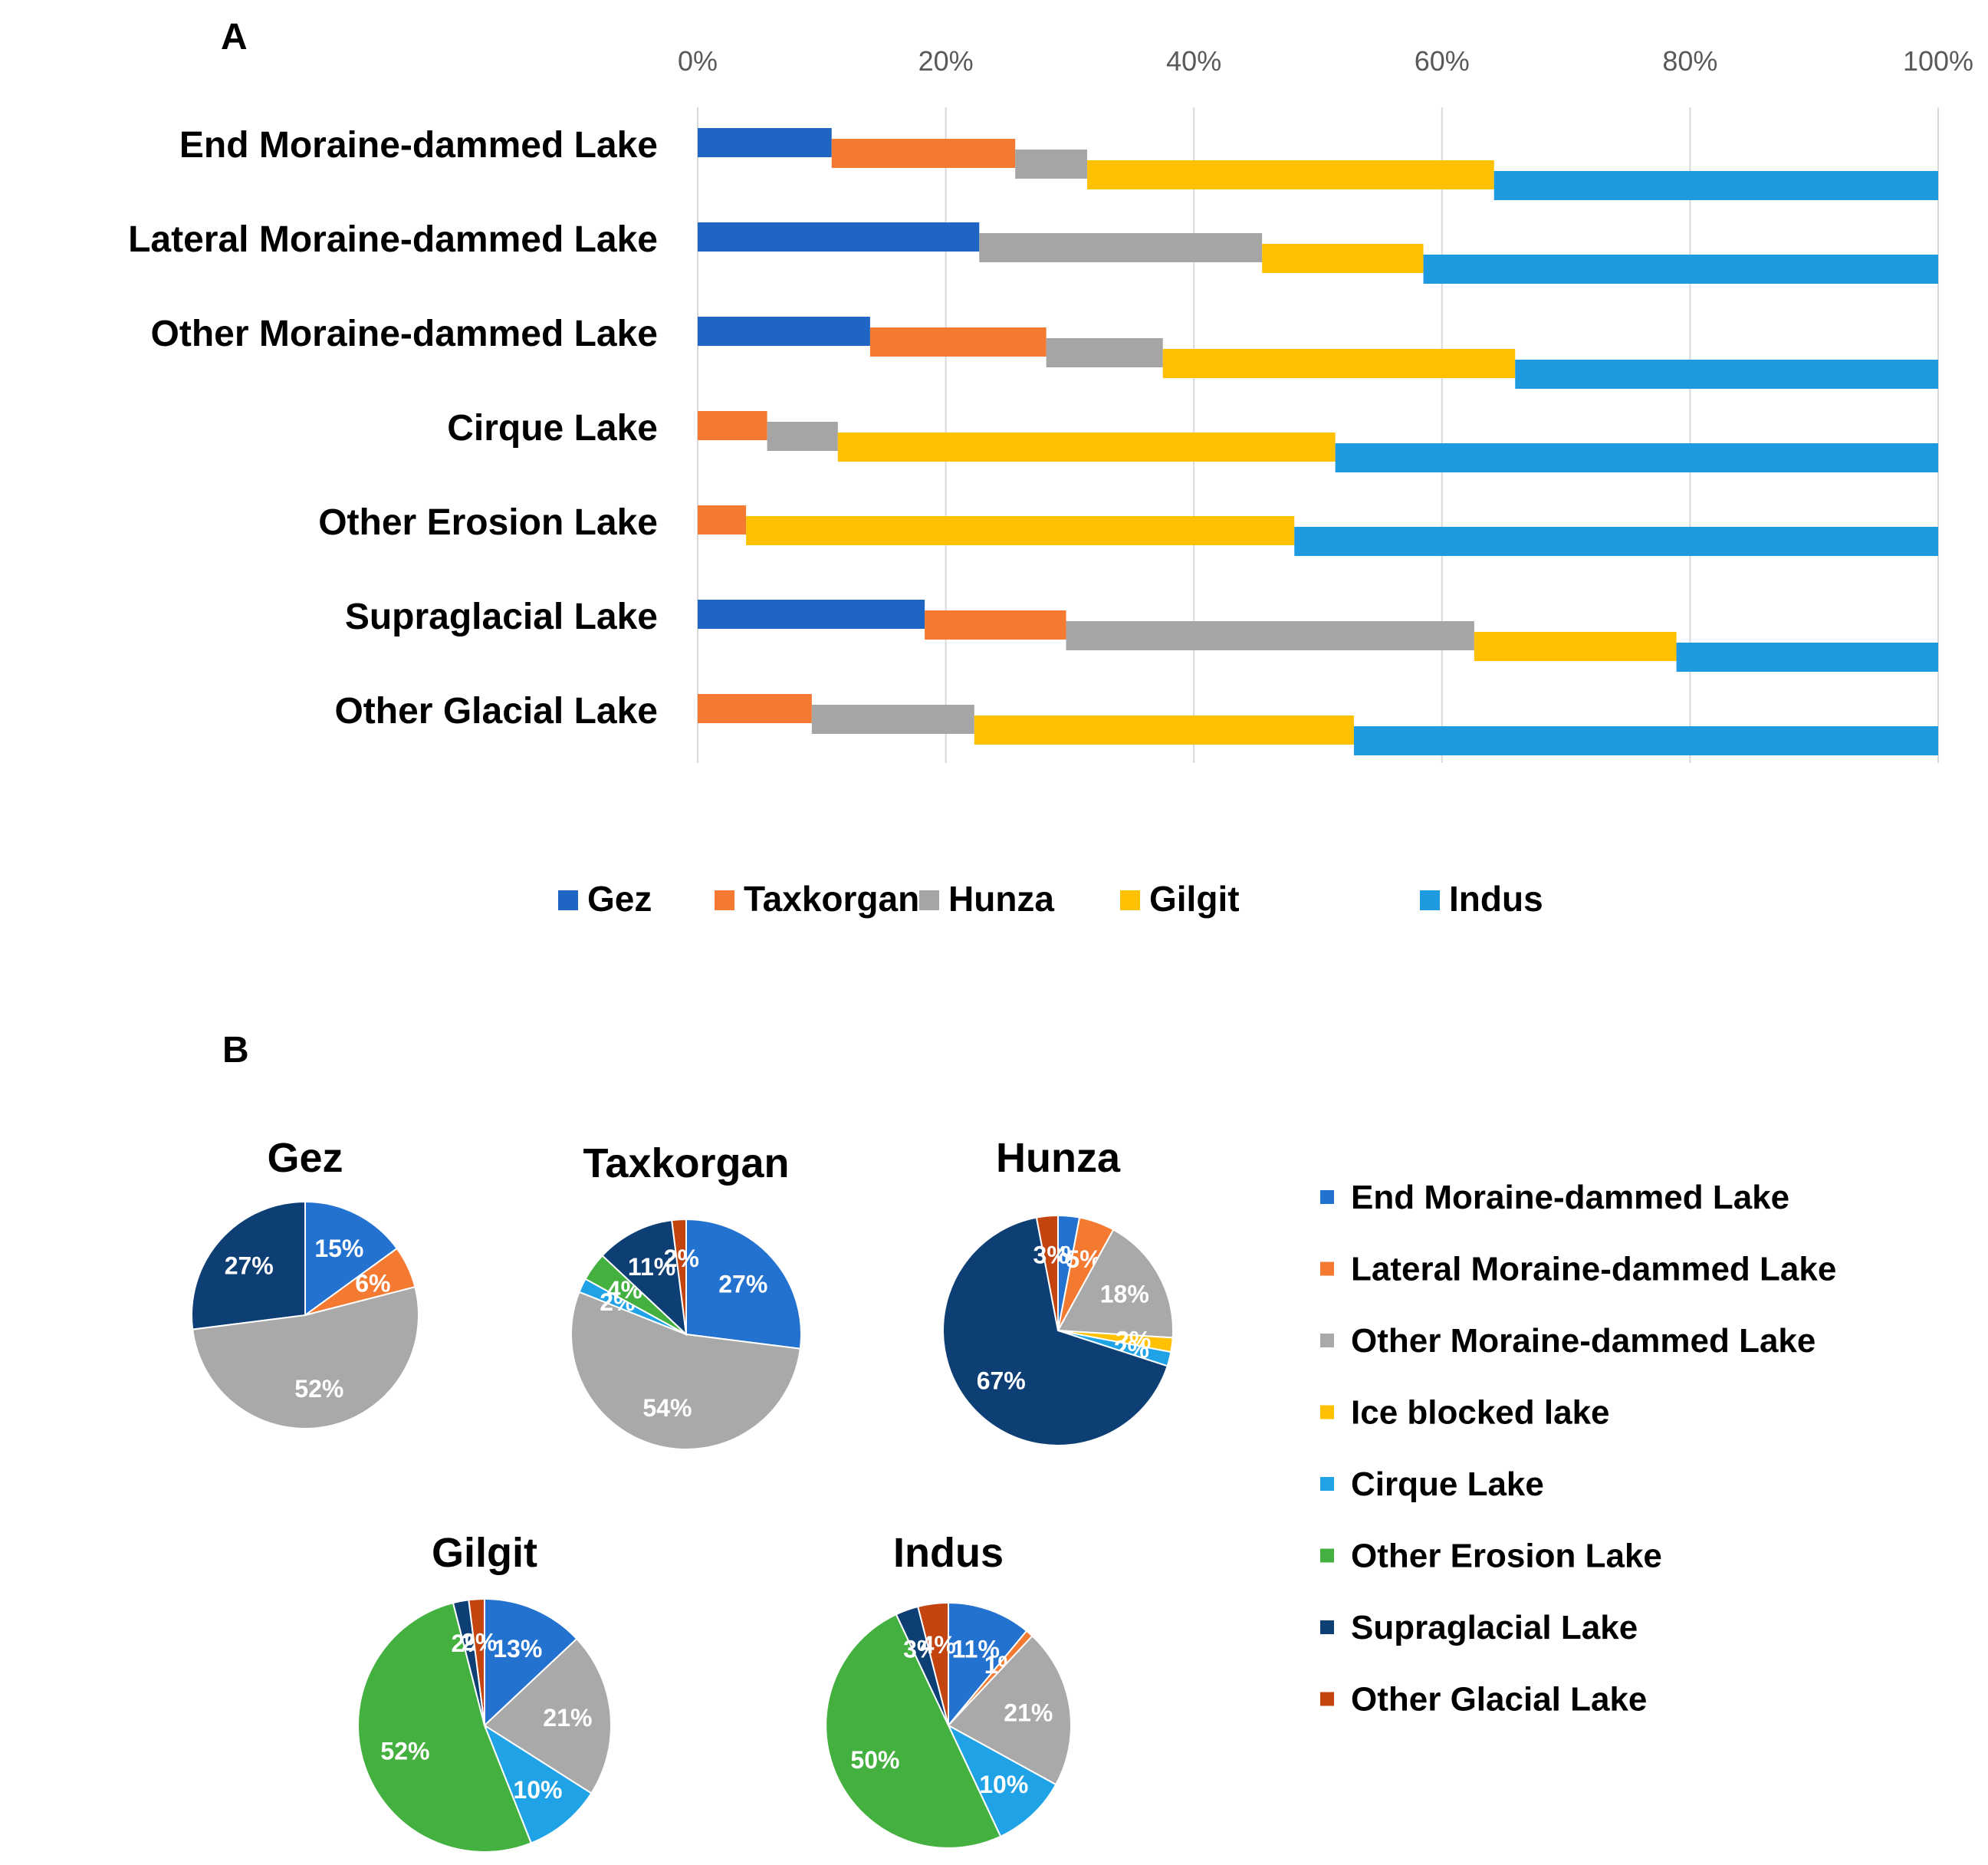 This screenshot has width=1988, height=1865. Describe the element at coordinates (932, 1663) in the screenshot. I see `slice-indus-other-glacial-lake` at that location.